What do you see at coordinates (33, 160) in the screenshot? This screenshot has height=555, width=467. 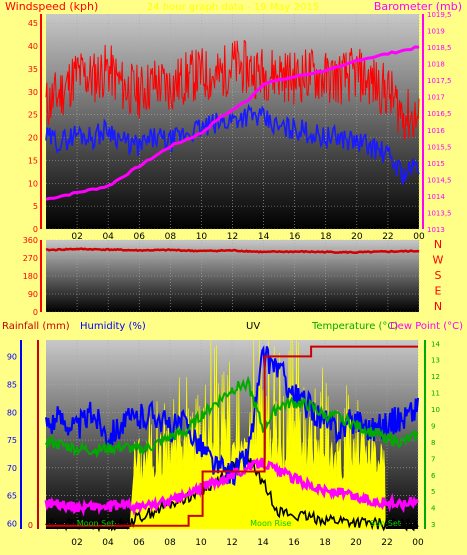 I see `windspeed-tick-label: 15` at bounding box center [33, 160].